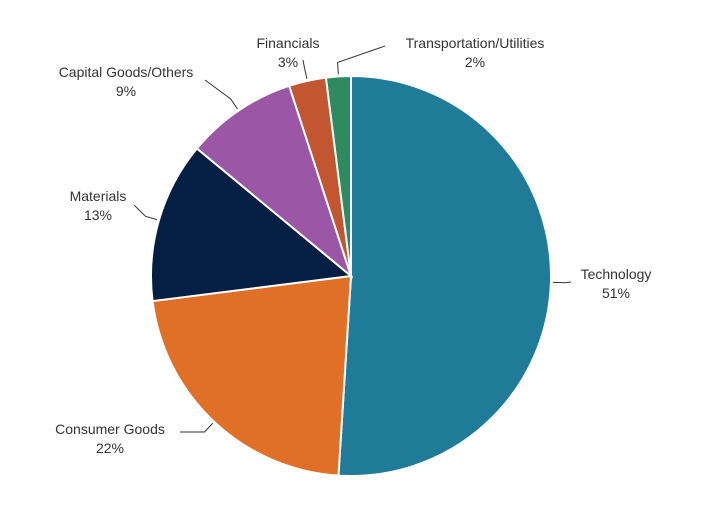 The width and height of the screenshot is (701, 507). I want to click on label-capital-goods-name: Capital Goods/Others, so click(126, 72).